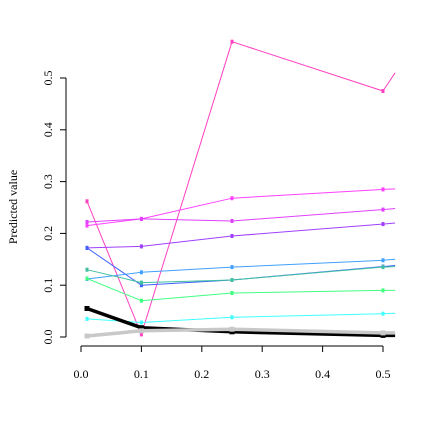 Image resolution: width=432 pixels, height=432 pixels. Describe the element at coordinates (201, 374) in the screenshot. I see `x-tick-label: 0.2` at that location.